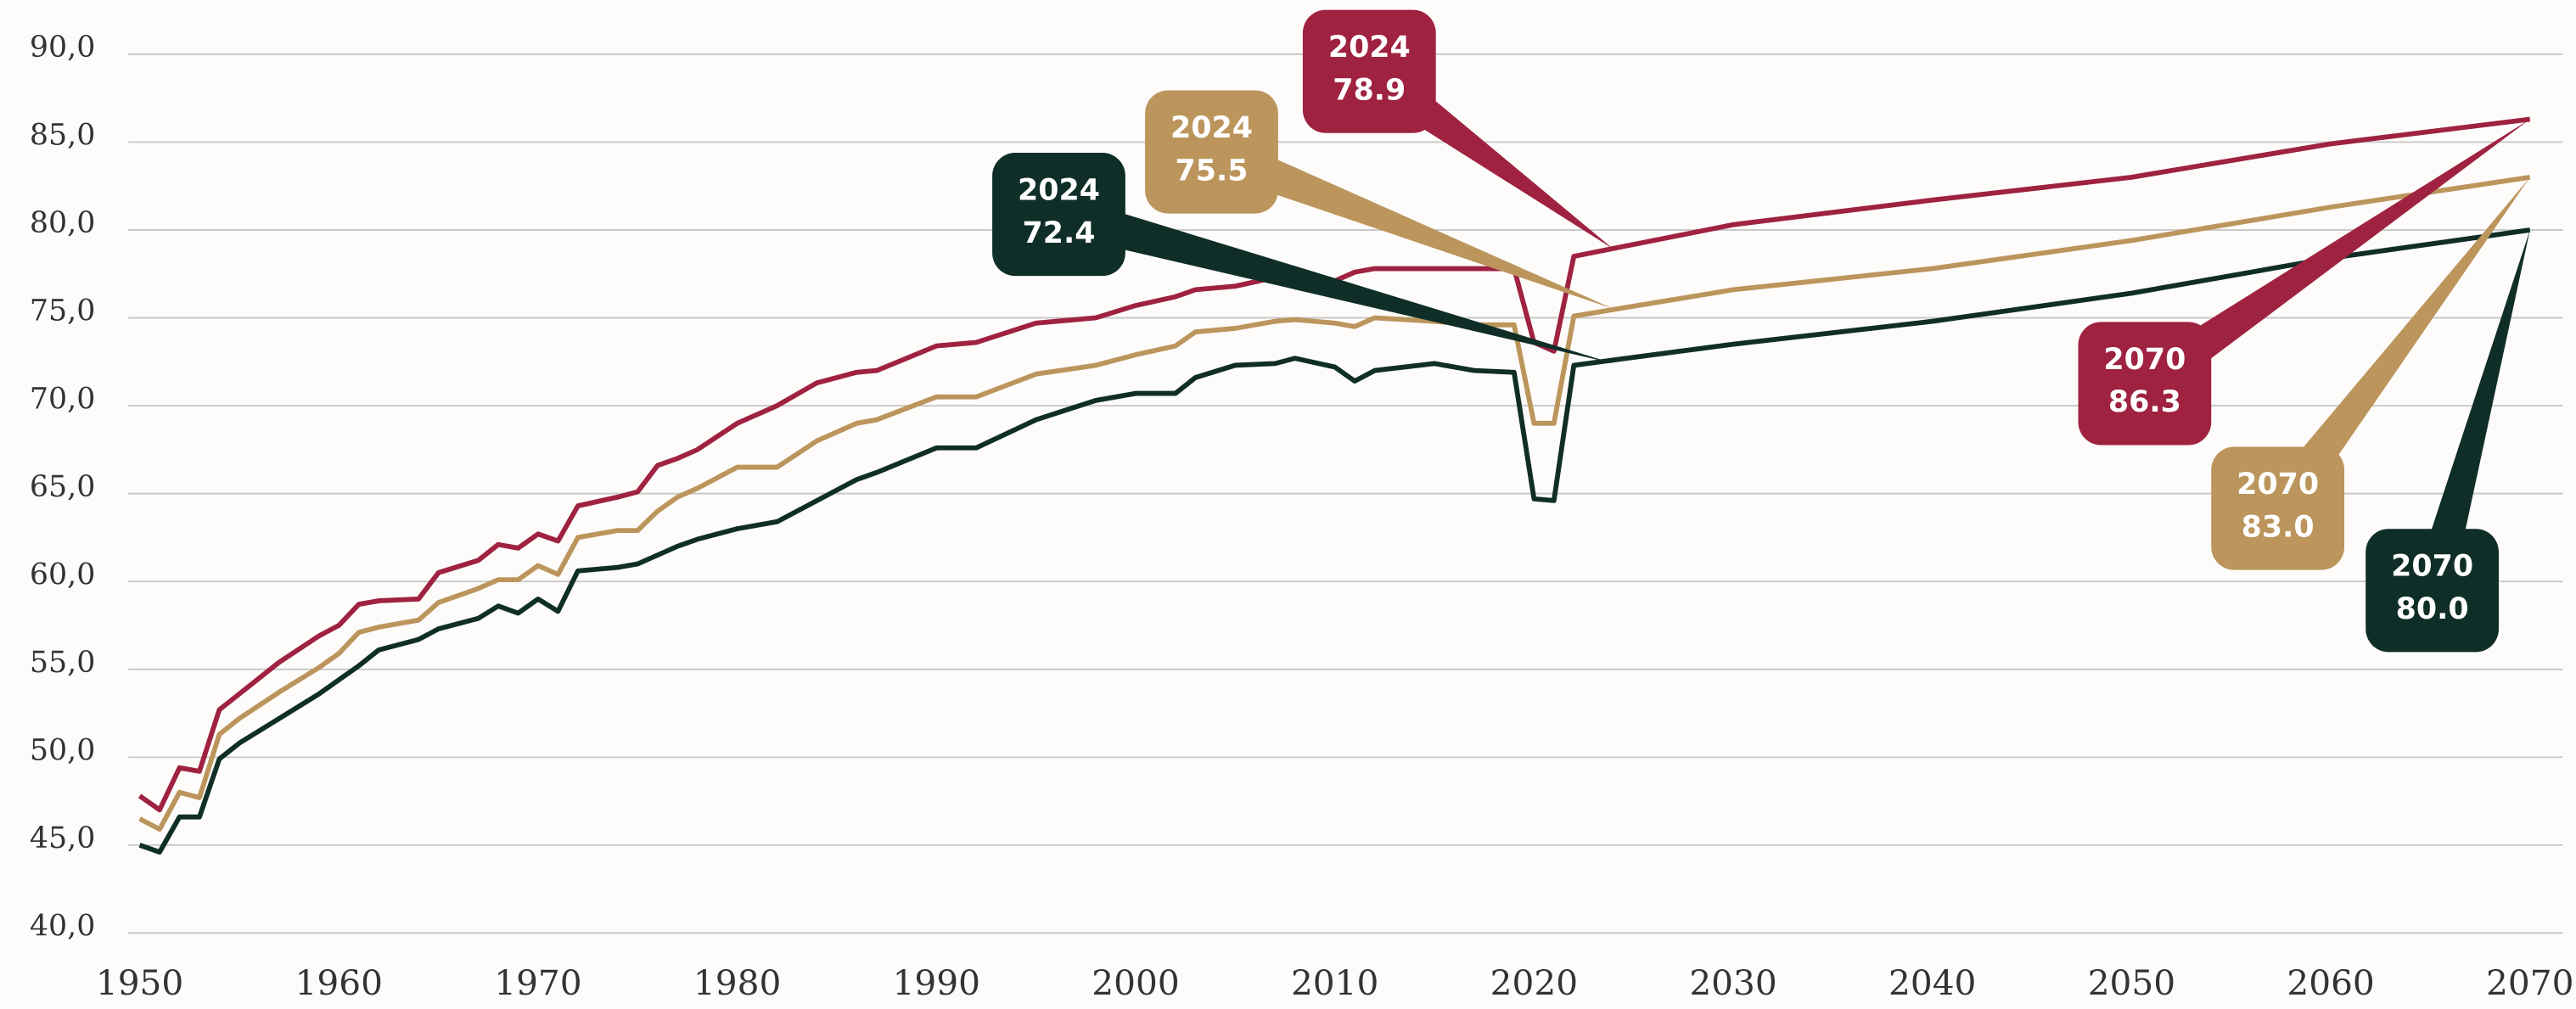  I want to click on x-tick-label: 1980, so click(737, 982).